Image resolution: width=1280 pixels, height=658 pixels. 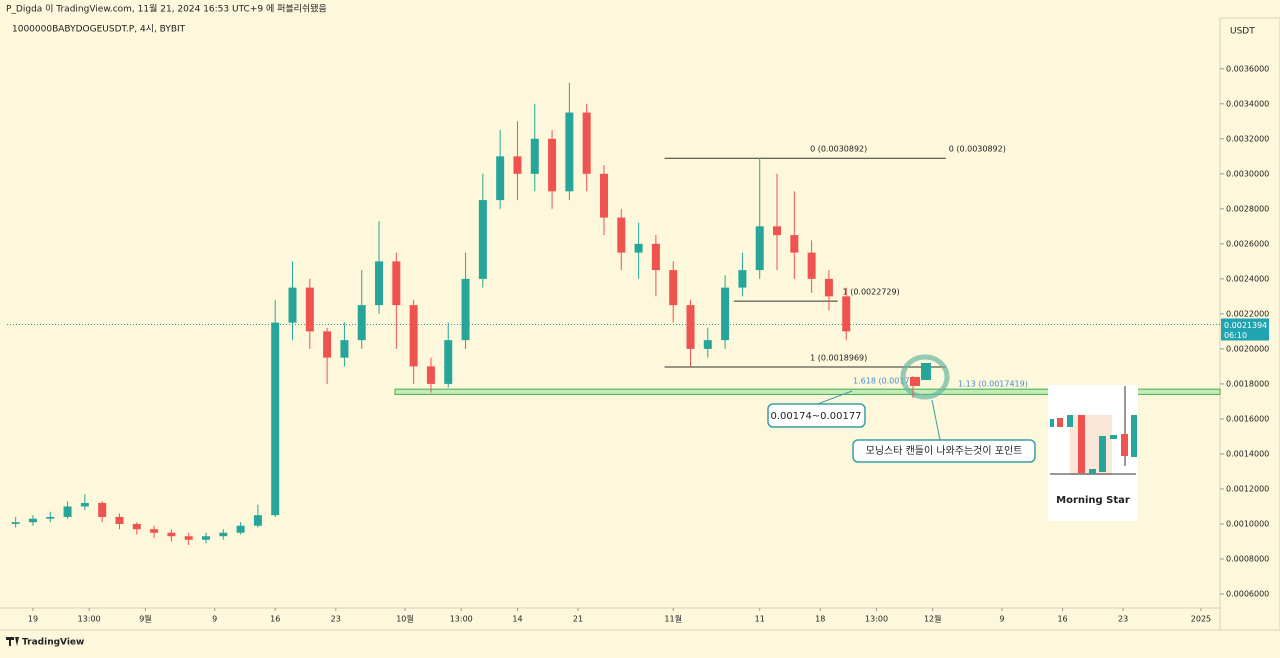 What do you see at coordinates (33, 619) in the screenshot?
I see `x-tick-label: 19` at bounding box center [33, 619].